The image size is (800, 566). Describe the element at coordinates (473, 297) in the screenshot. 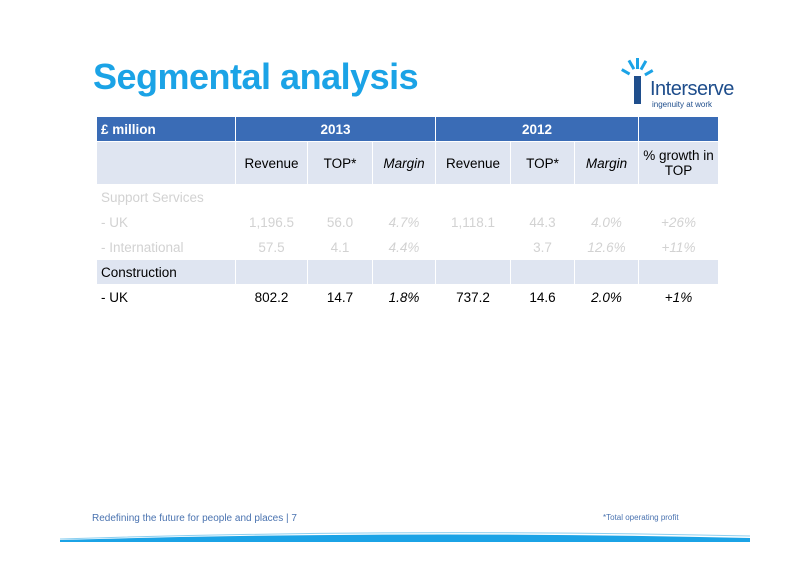

I see `cell-revenue-2012: 737.2` at that location.